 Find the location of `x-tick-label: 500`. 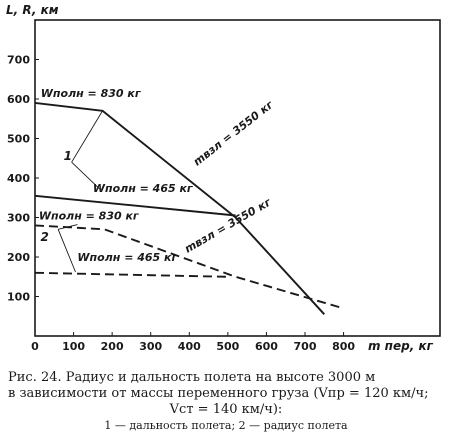

x-tick-label: 500 is located at coordinates (227, 346).